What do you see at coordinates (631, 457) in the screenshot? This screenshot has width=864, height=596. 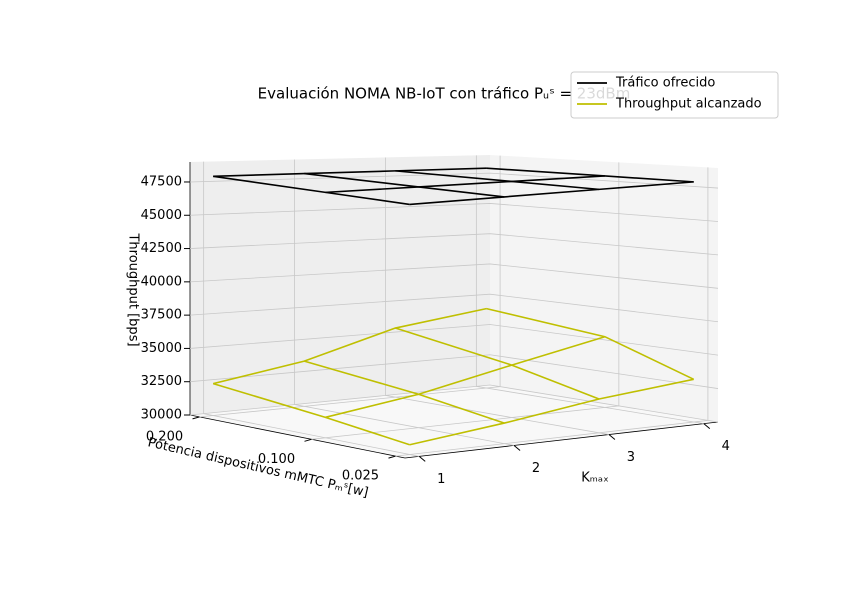 I see `x-tick-label: 3` at bounding box center [631, 457].